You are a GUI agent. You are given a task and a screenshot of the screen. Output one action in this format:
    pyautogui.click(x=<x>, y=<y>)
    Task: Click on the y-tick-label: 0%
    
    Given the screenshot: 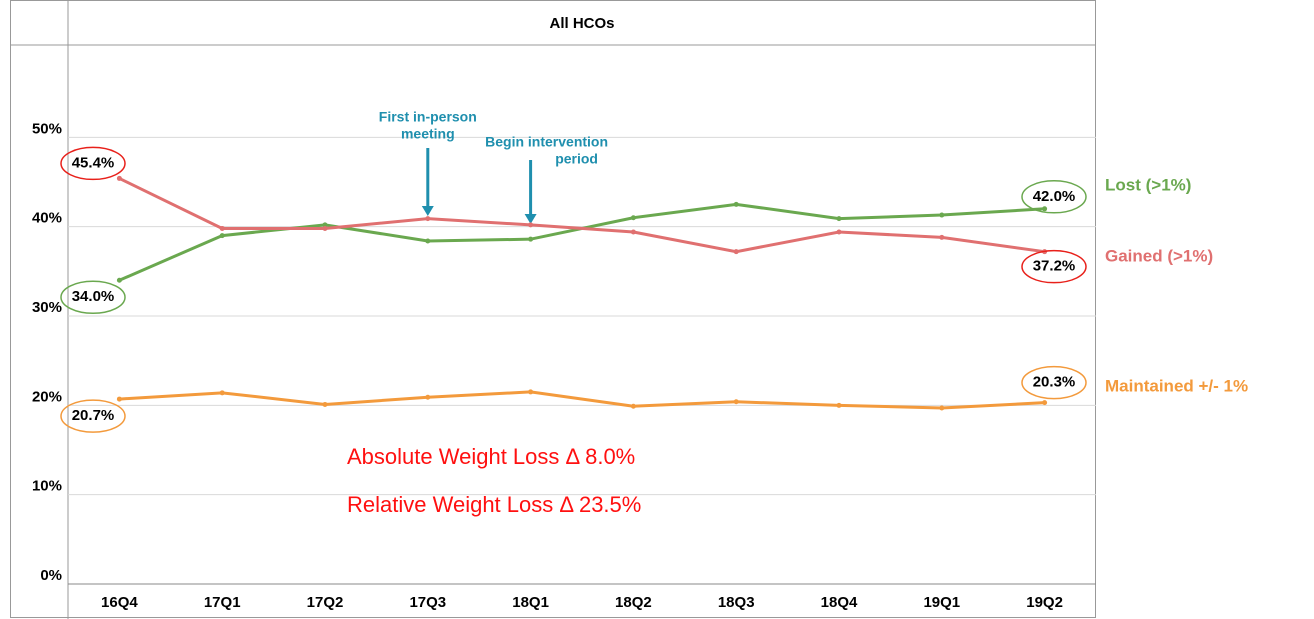 What is the action you would take?
    pyautogui.click(x=51, y=575)
    